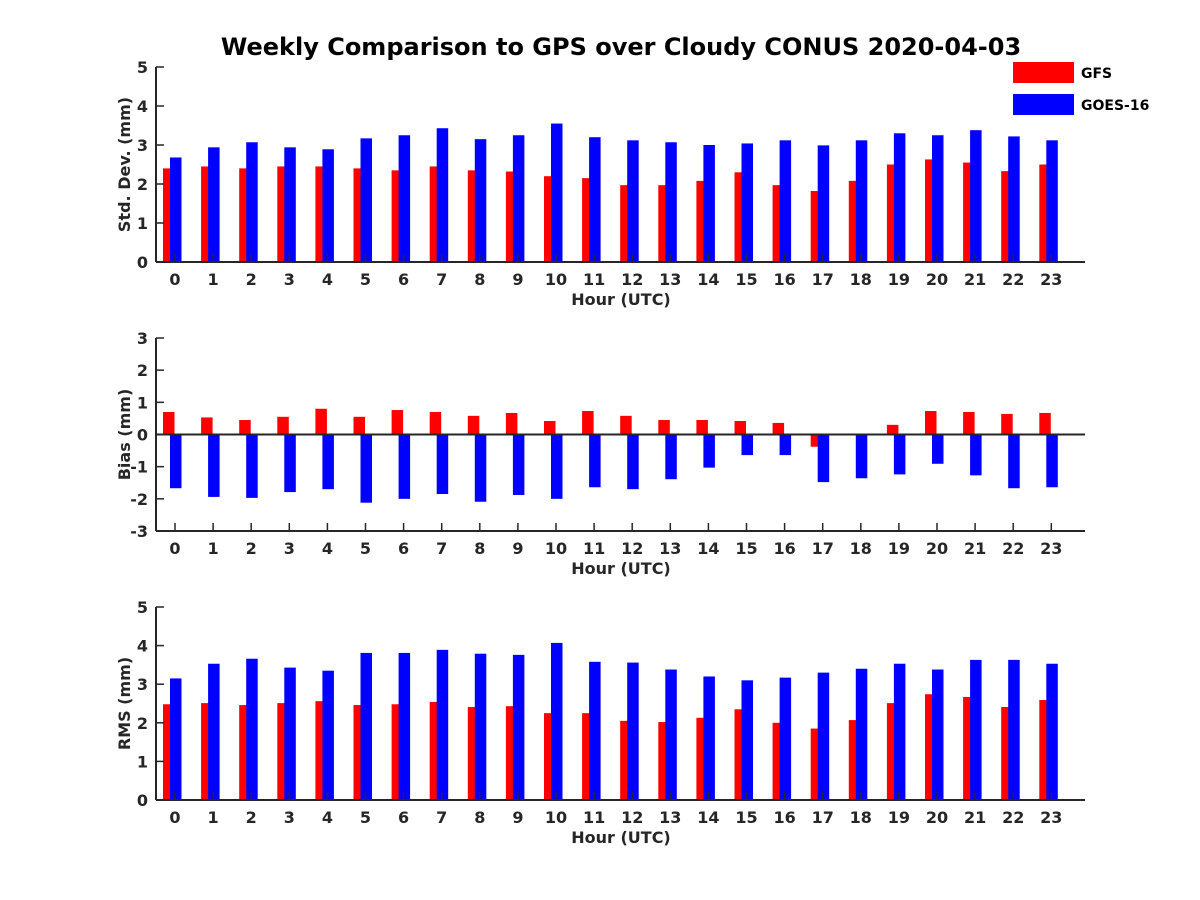 The image size is (1200, 900). What do you see at coordinates (785, 738) in the screenshot?
I see `bar-p2-s1-c16` at bounding box center [785, 738].